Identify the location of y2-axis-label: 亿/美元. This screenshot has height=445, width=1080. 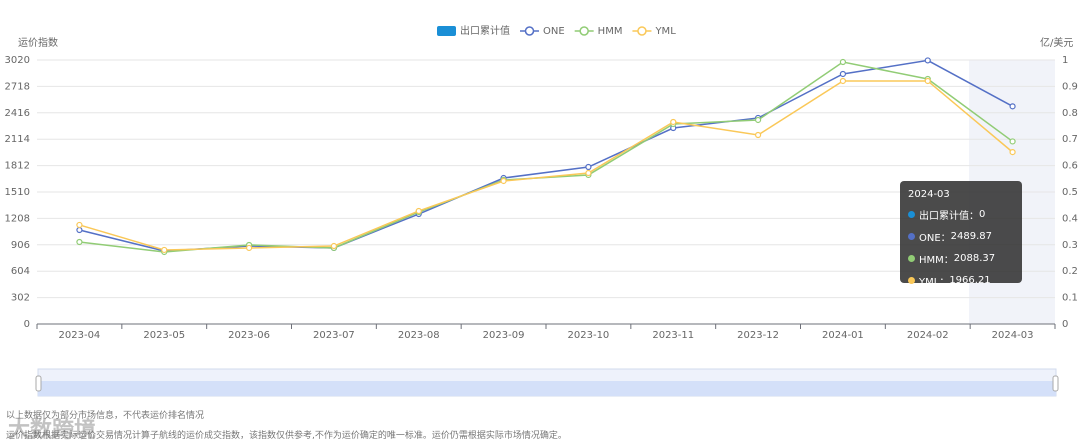
(1056, 42).